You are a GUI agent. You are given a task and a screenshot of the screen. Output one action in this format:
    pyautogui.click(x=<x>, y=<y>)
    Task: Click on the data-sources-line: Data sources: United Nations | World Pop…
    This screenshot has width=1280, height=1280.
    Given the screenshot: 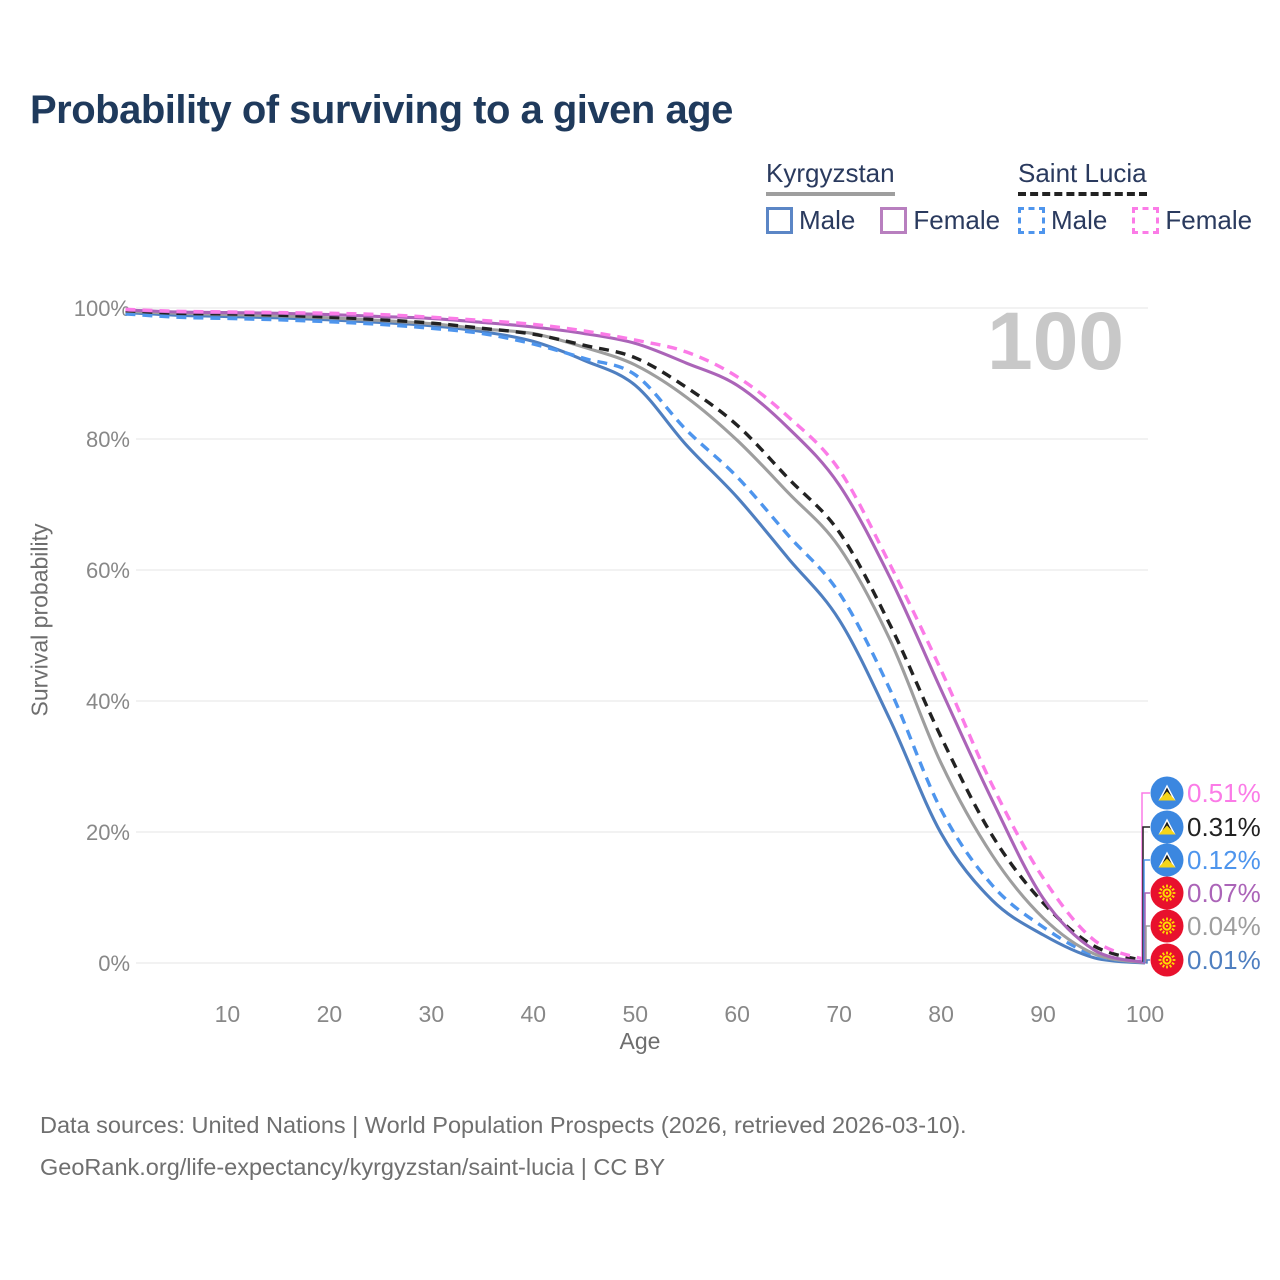 What is the action you would take?
    pyautogui.click(x=503, y=1125)
    